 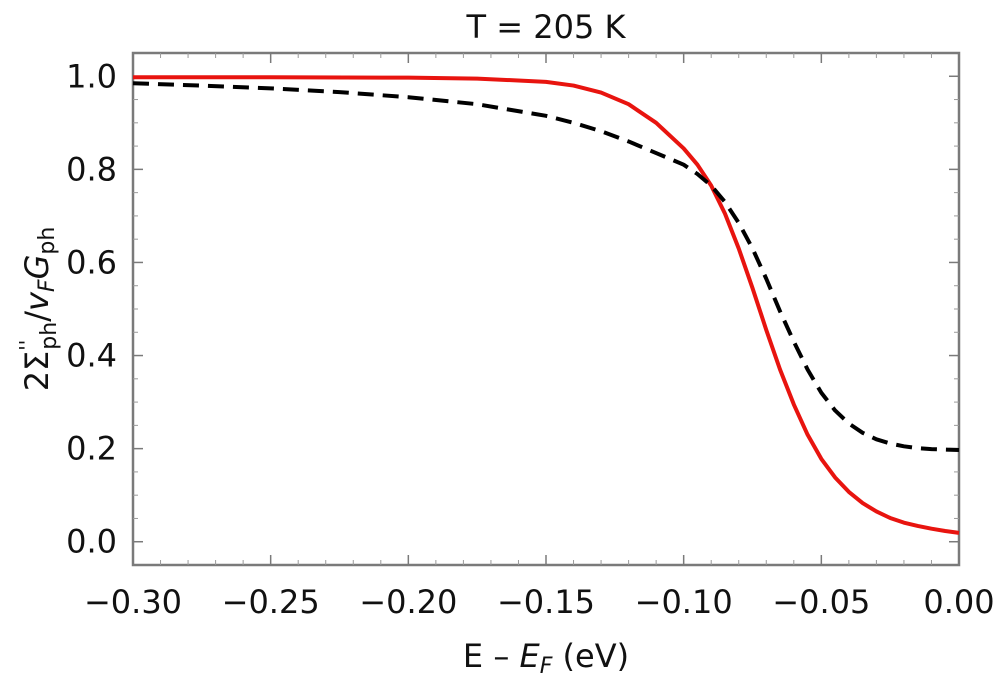 What do you see at coordinates (408, 602) in the screenshot?
I see `x-tick-label: −0.20` at bounding box center [408, 602].